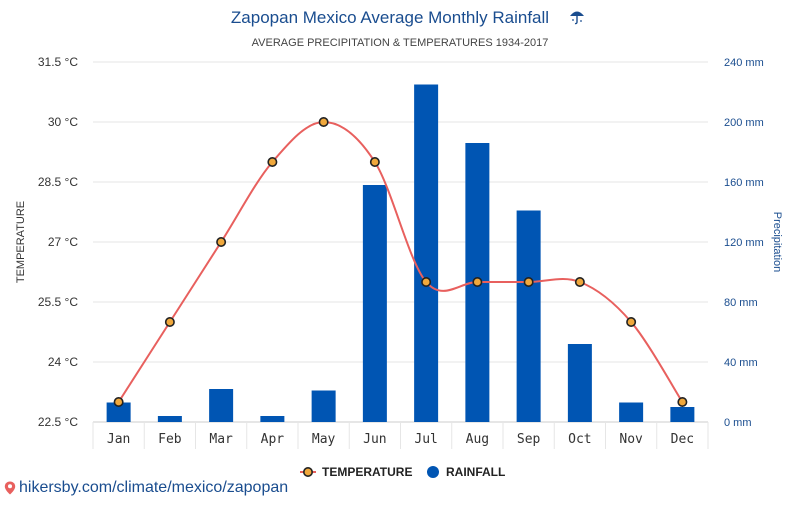  Describe the element at coordinates (221, 439) in the screenshot. I see `x-tick-label: Mar` at that location.